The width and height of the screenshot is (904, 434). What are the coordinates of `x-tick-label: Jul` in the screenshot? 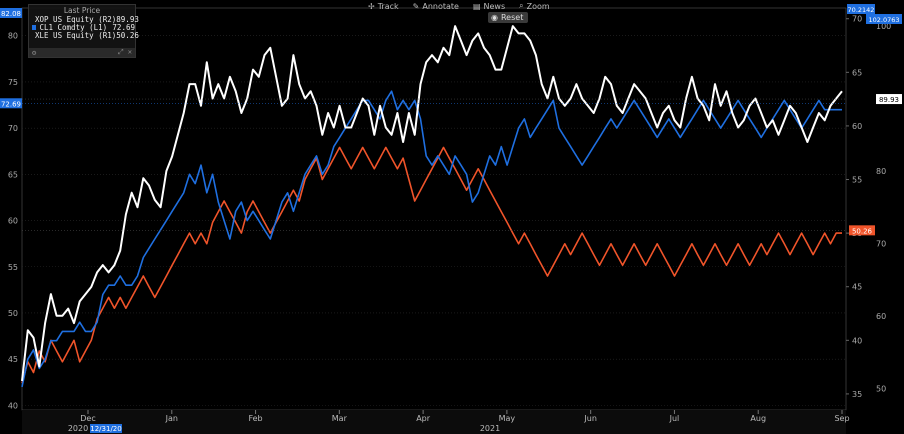 It's located at (674, 418).